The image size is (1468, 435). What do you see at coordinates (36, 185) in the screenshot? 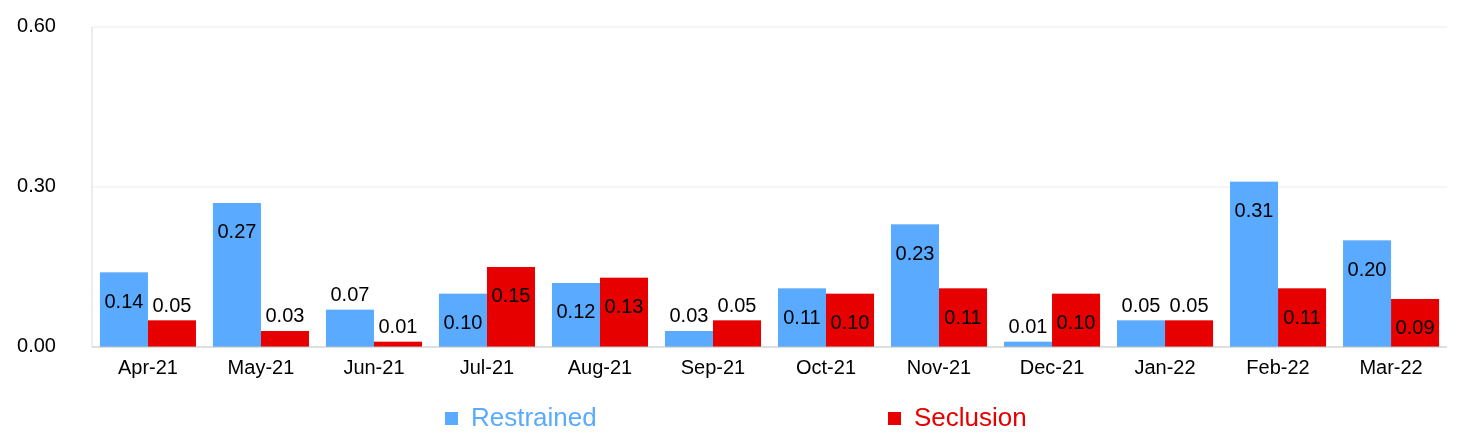
I see `y-tick-label: 0.30` at bounding box center [36, 185].